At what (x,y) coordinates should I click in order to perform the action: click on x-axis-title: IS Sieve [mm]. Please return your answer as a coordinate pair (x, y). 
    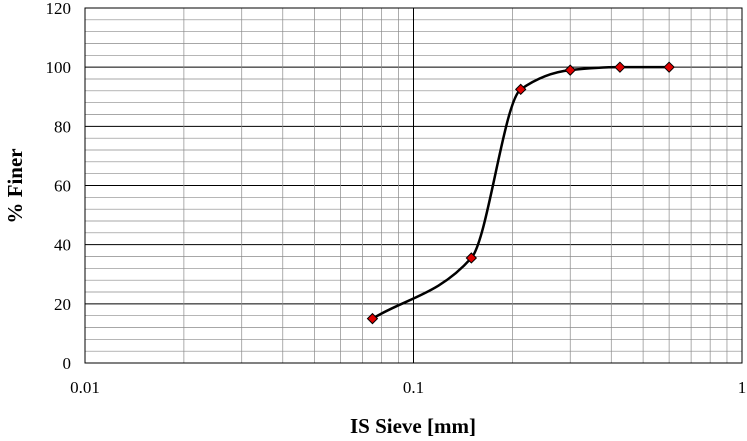
    Looking at the image, I should click on (413, 426).